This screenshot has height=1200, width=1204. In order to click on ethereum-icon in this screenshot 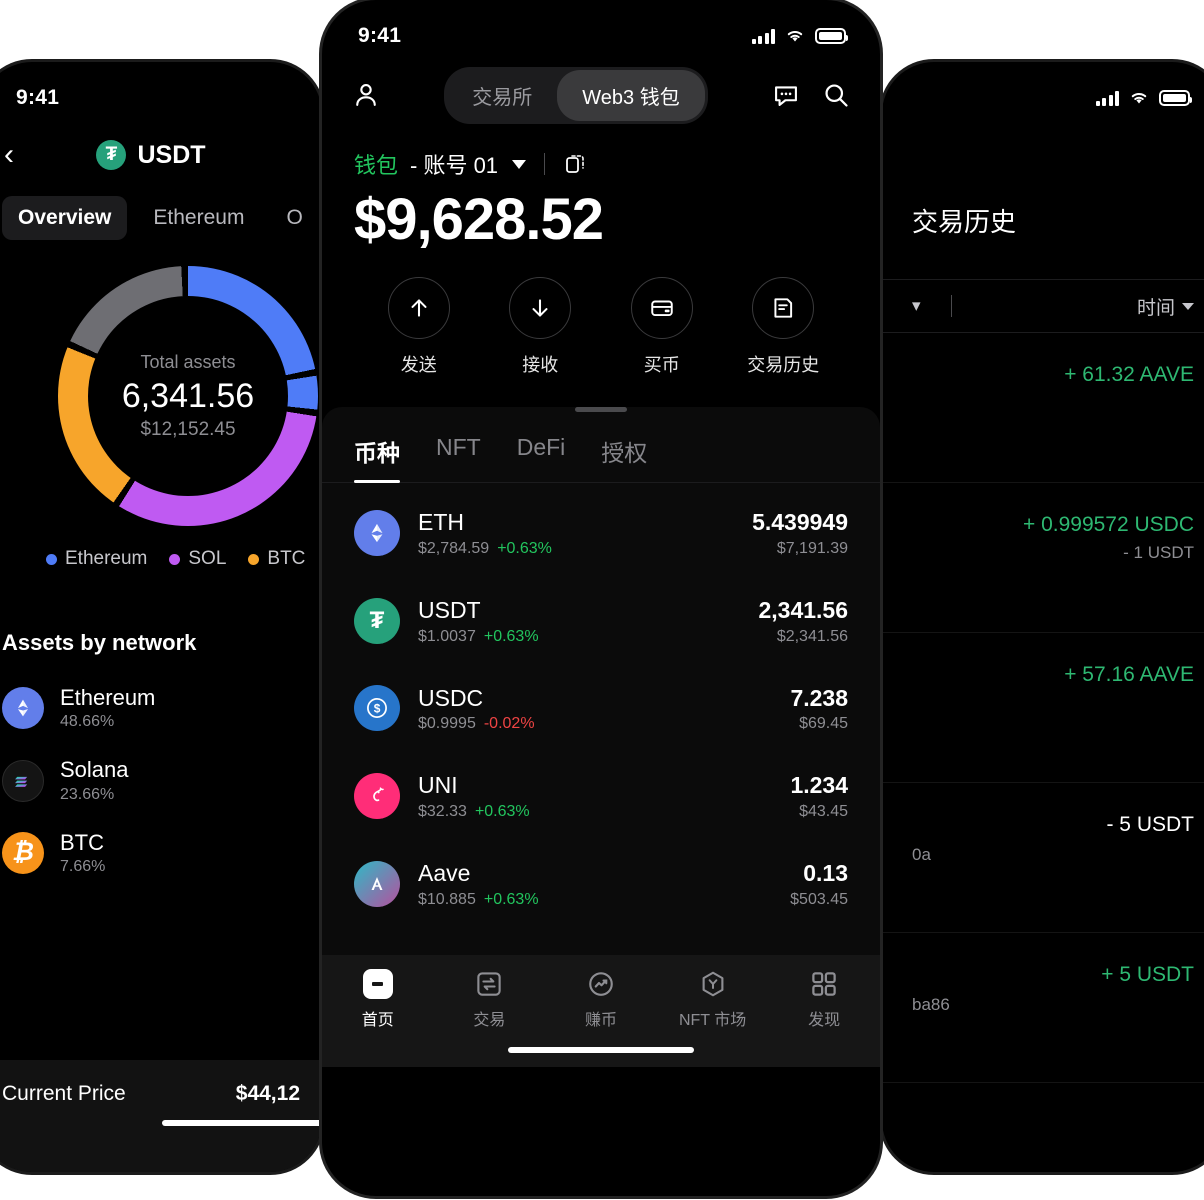, I will do `click(23, 708)`.